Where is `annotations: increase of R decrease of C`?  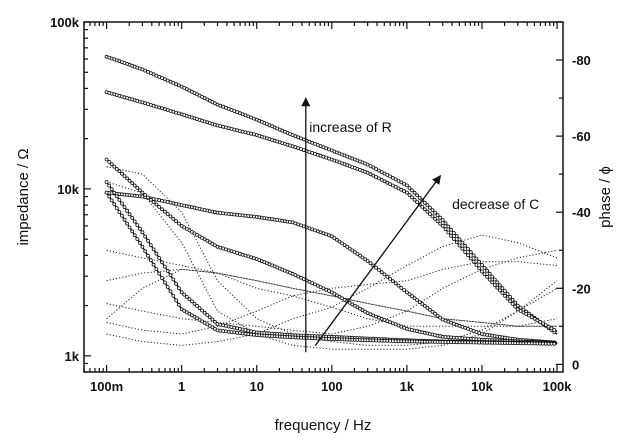 annotations: increase of R decrease of C is located at coordinates (424, 165).